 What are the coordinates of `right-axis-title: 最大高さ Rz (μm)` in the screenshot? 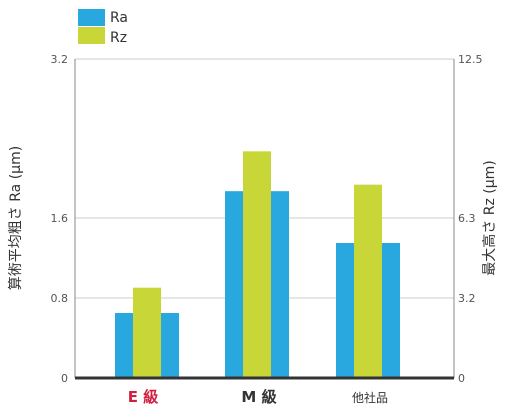 It's located at (489, 217).